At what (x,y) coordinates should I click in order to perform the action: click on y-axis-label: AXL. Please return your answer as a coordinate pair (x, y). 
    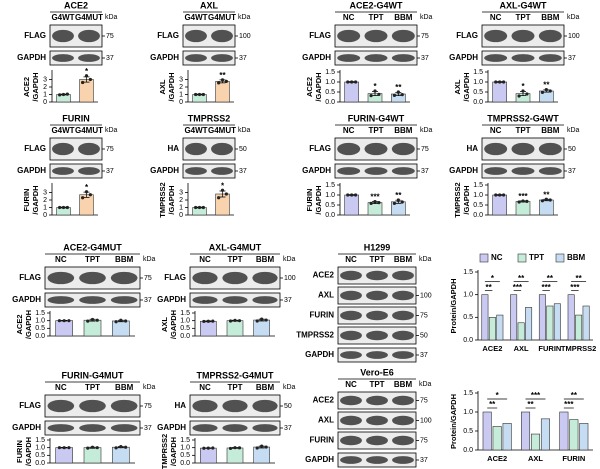
    Looking at the image, I should click on (162, 86).